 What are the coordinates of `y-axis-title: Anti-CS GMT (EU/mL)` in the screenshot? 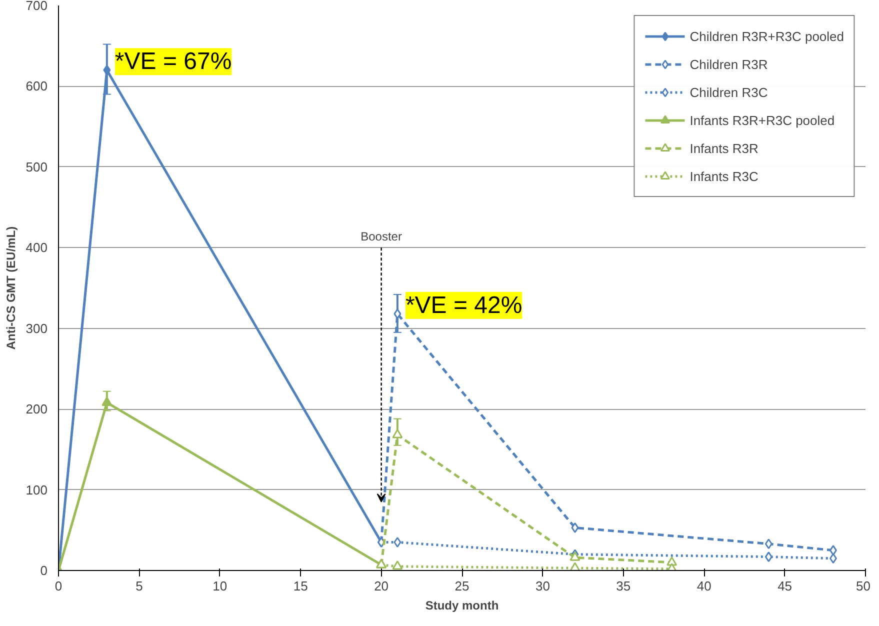 It's located at (11, 288).